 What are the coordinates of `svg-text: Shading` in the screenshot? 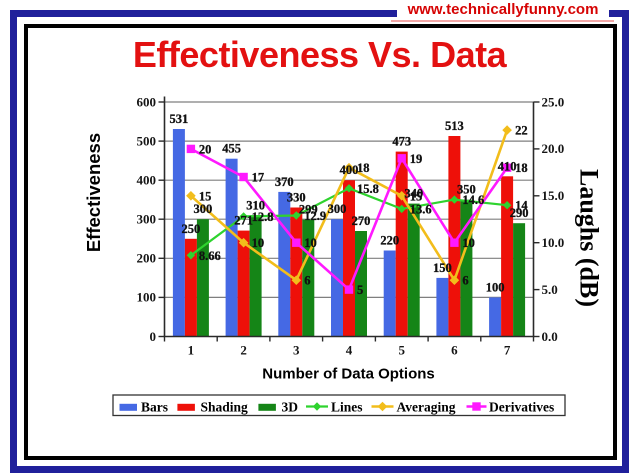 It's located at (225, 407).